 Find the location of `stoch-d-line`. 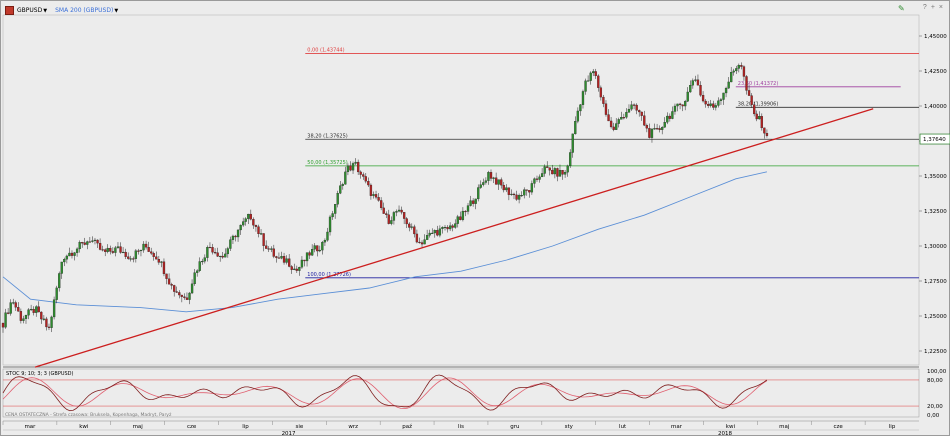

stoch-d-line is located at coordinates (385, 393).